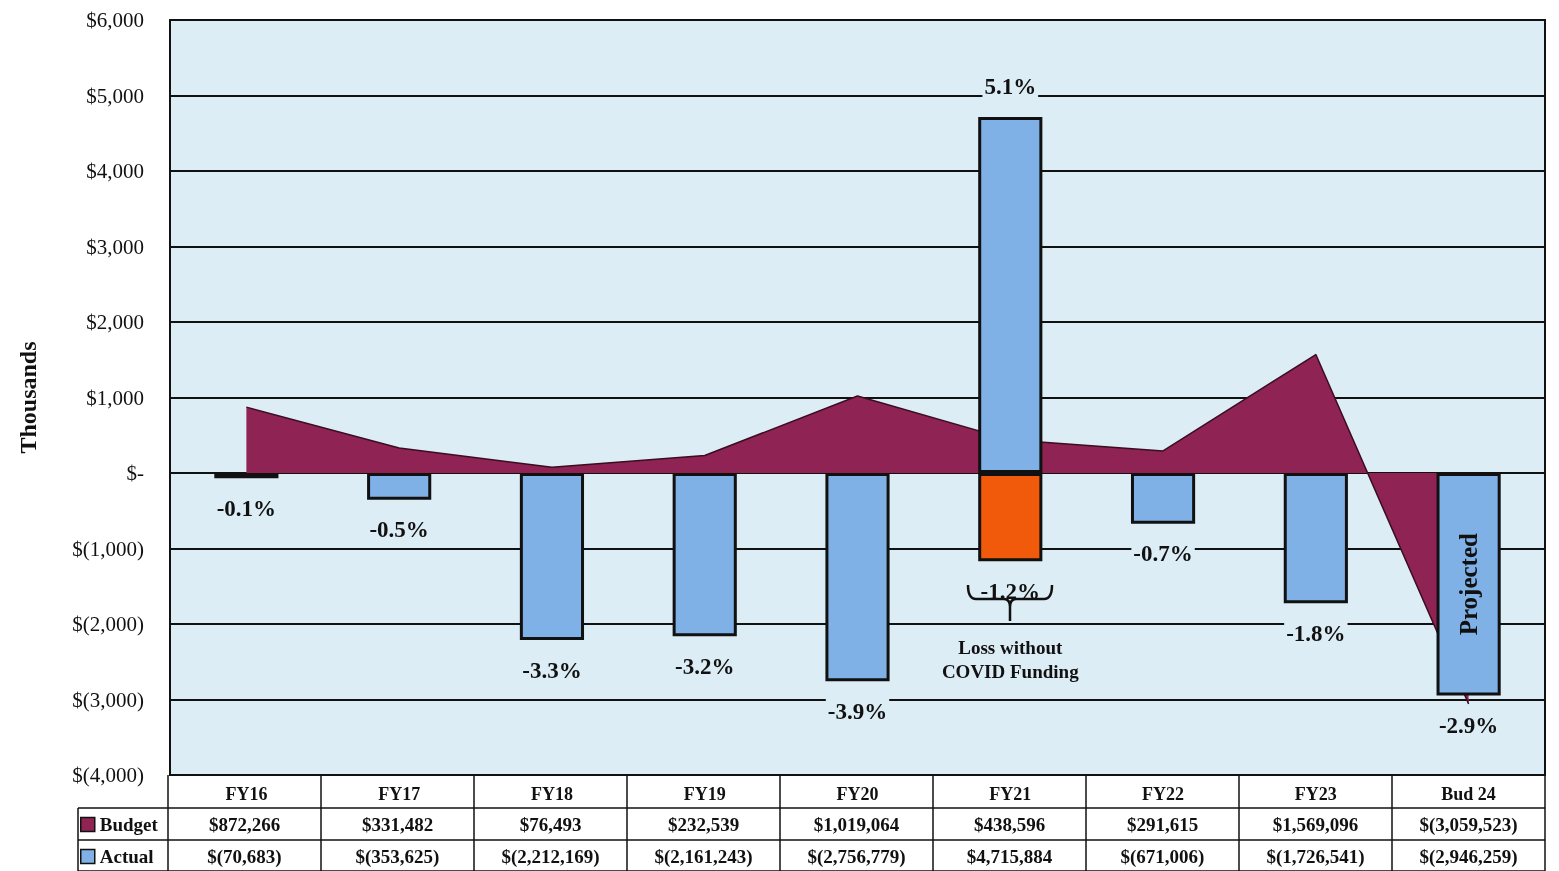  I want to click on y-tick-label: $1,000, so click(115, 397).